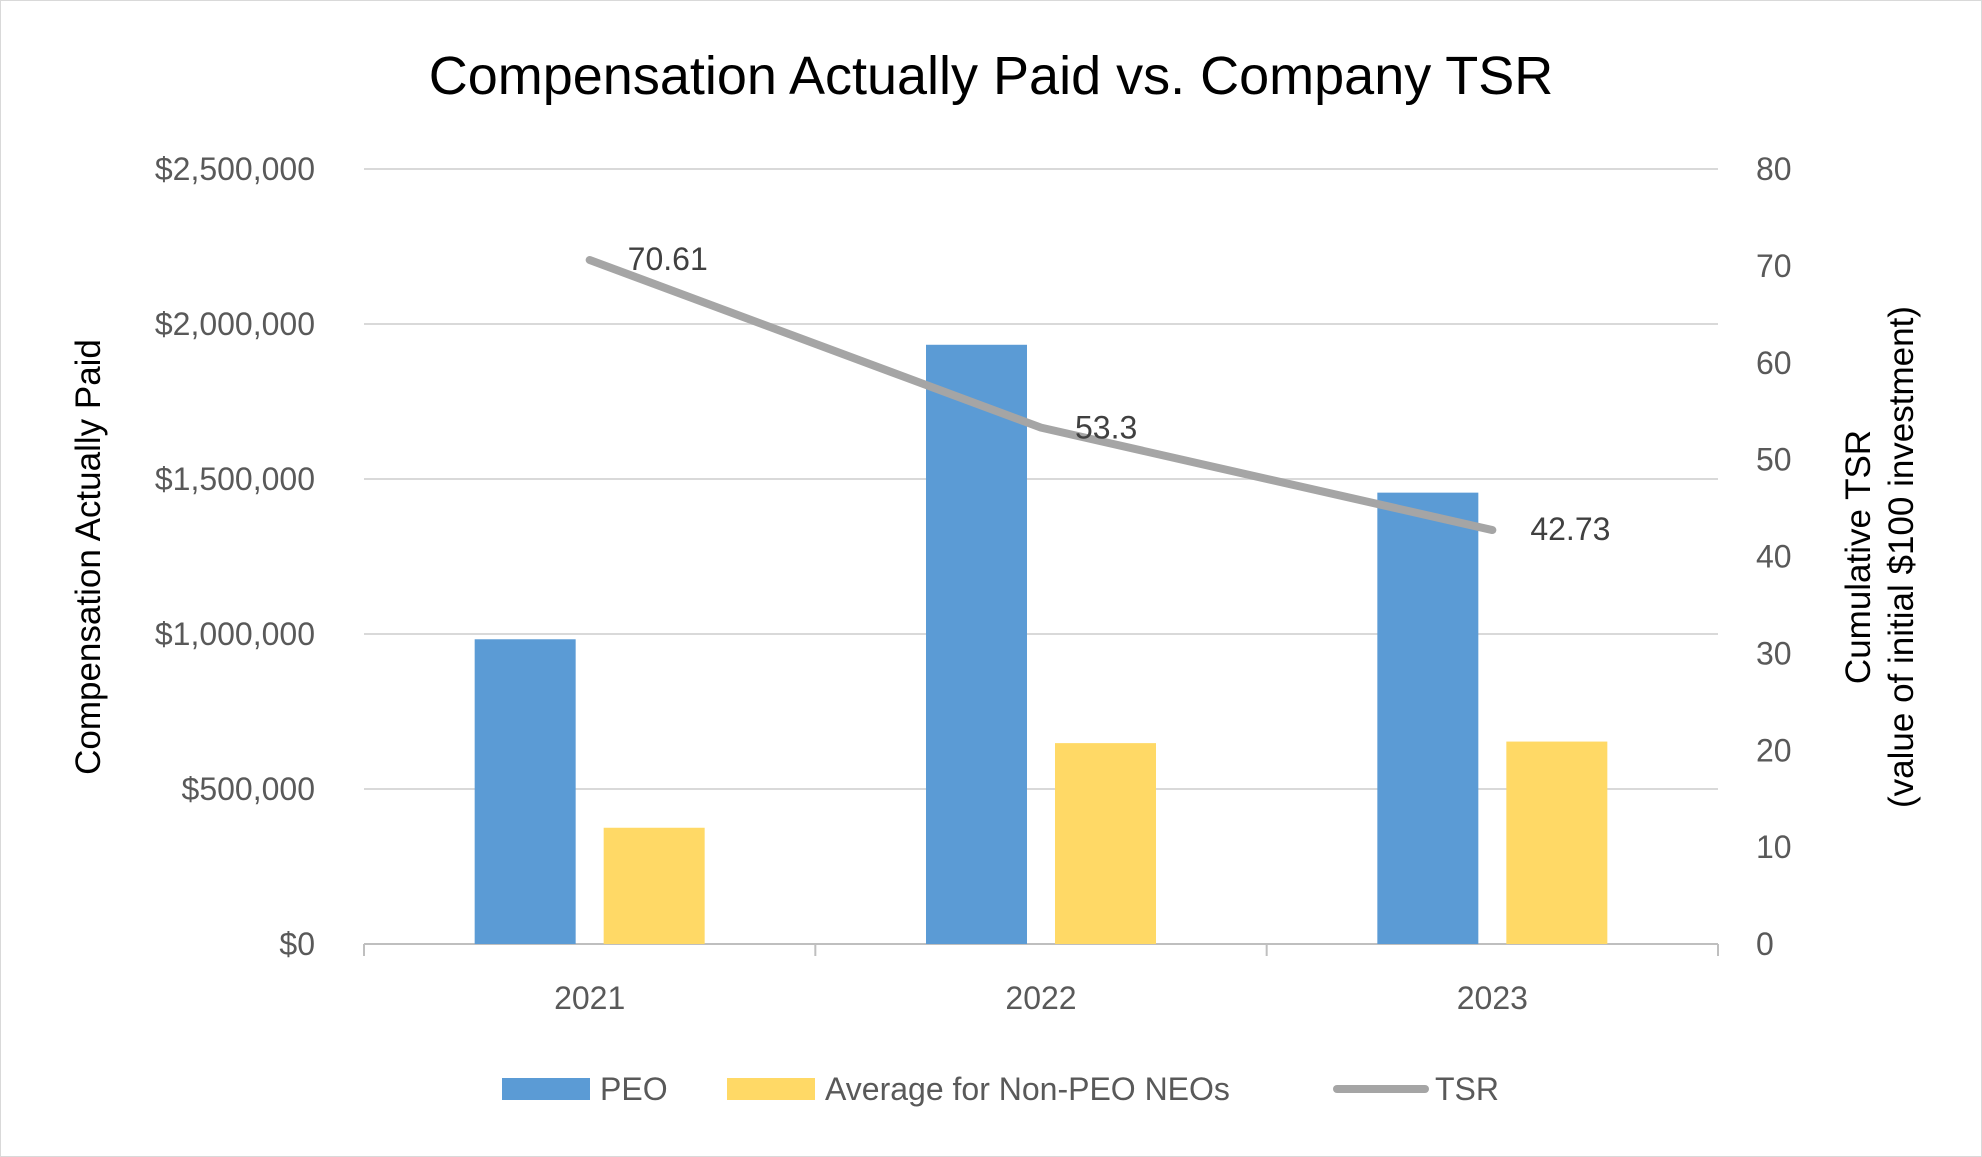  Describe the element at coordinates (654, 885) in the screenshot. I see `bar-non-peo-neo-2021` at that location.